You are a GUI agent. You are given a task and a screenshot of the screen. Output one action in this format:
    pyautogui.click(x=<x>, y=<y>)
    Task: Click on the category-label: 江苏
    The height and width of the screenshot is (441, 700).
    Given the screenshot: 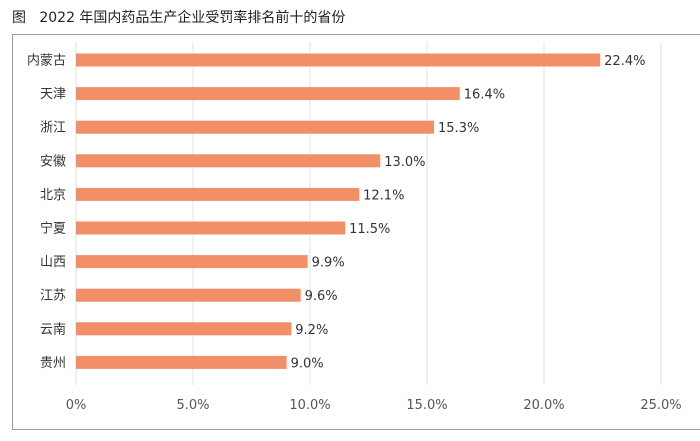 What is the action you would take?
    pyautogui.click(x=53, y=296)
    